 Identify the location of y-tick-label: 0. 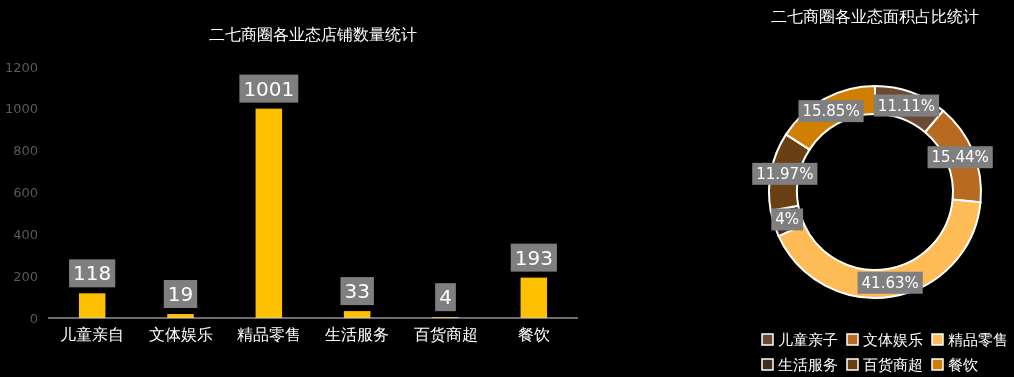
(33, 318).